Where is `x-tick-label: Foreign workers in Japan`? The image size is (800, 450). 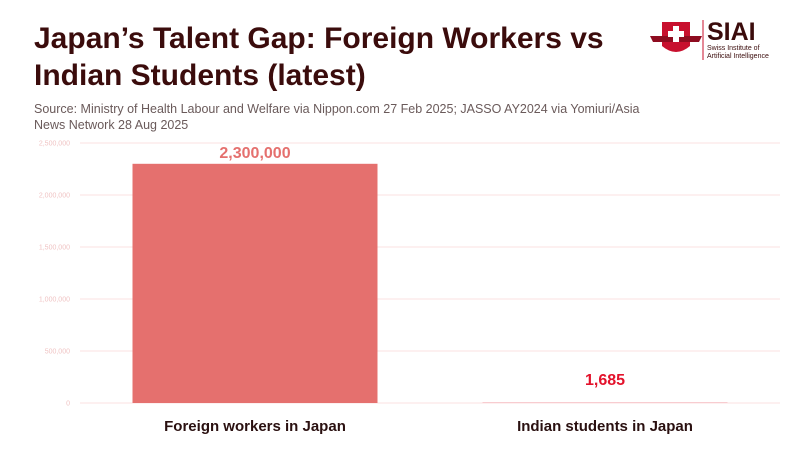 x-tick-label: Foreign workers in Japan is located at coordinates (255, 426).